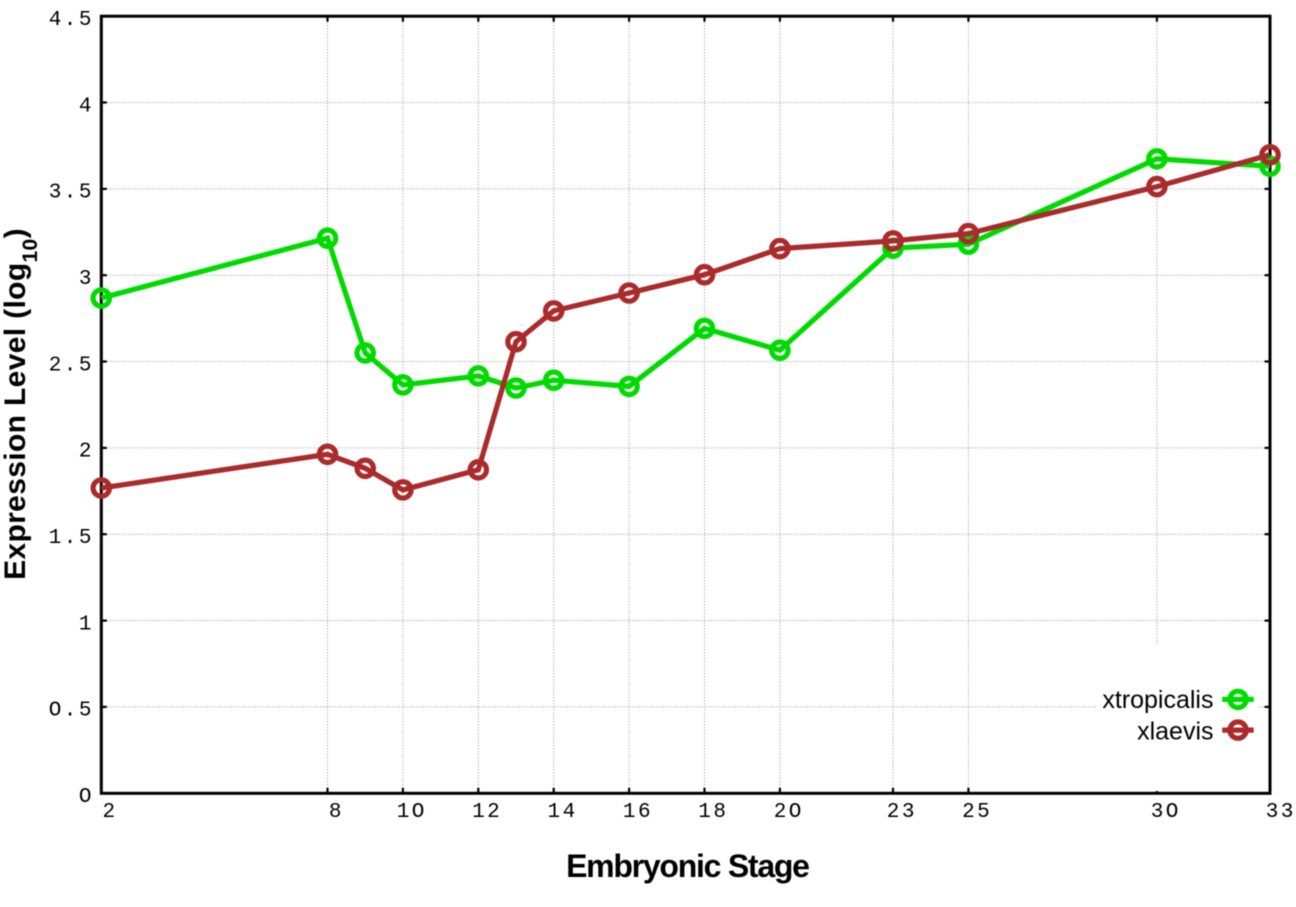 This screenshot has width=1296, height=907. Describe the element at coordinates (1166, 812) in the screenshot. I see `svg-text: 3O` at that location.